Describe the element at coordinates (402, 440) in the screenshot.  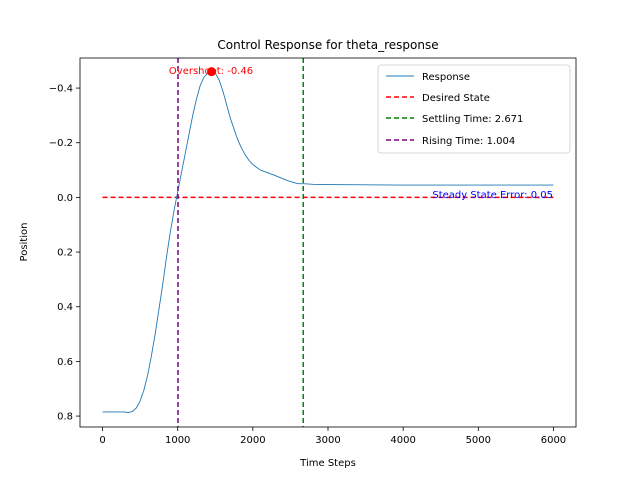
I see `x-tick-label: 4000` at that location.